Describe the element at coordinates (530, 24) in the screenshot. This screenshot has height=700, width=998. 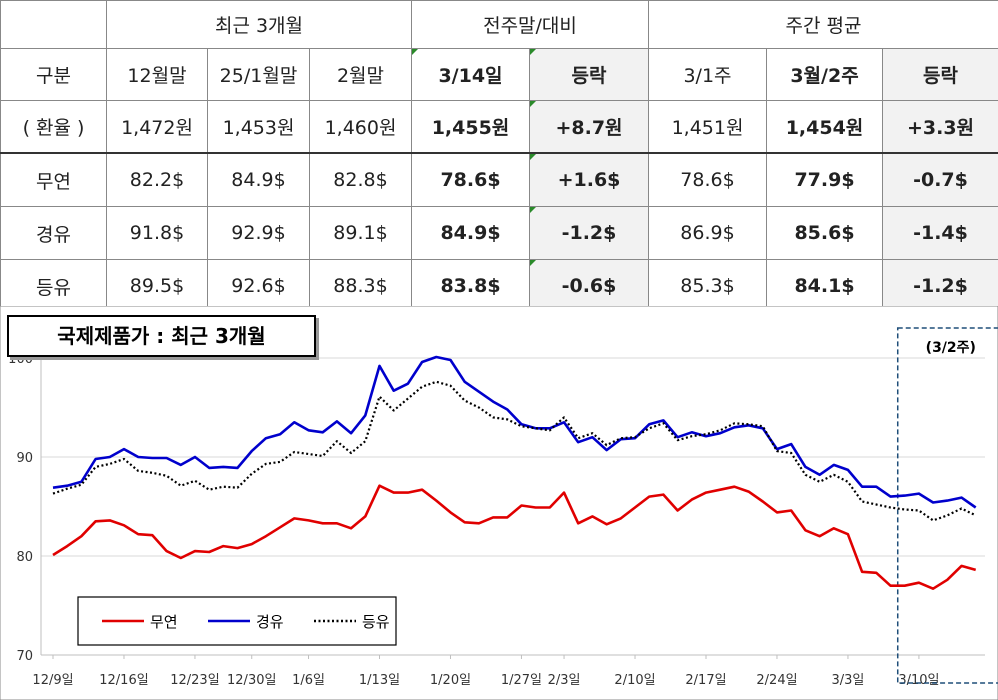
I see `group-header-weekend: 전주말/대비` at that location.